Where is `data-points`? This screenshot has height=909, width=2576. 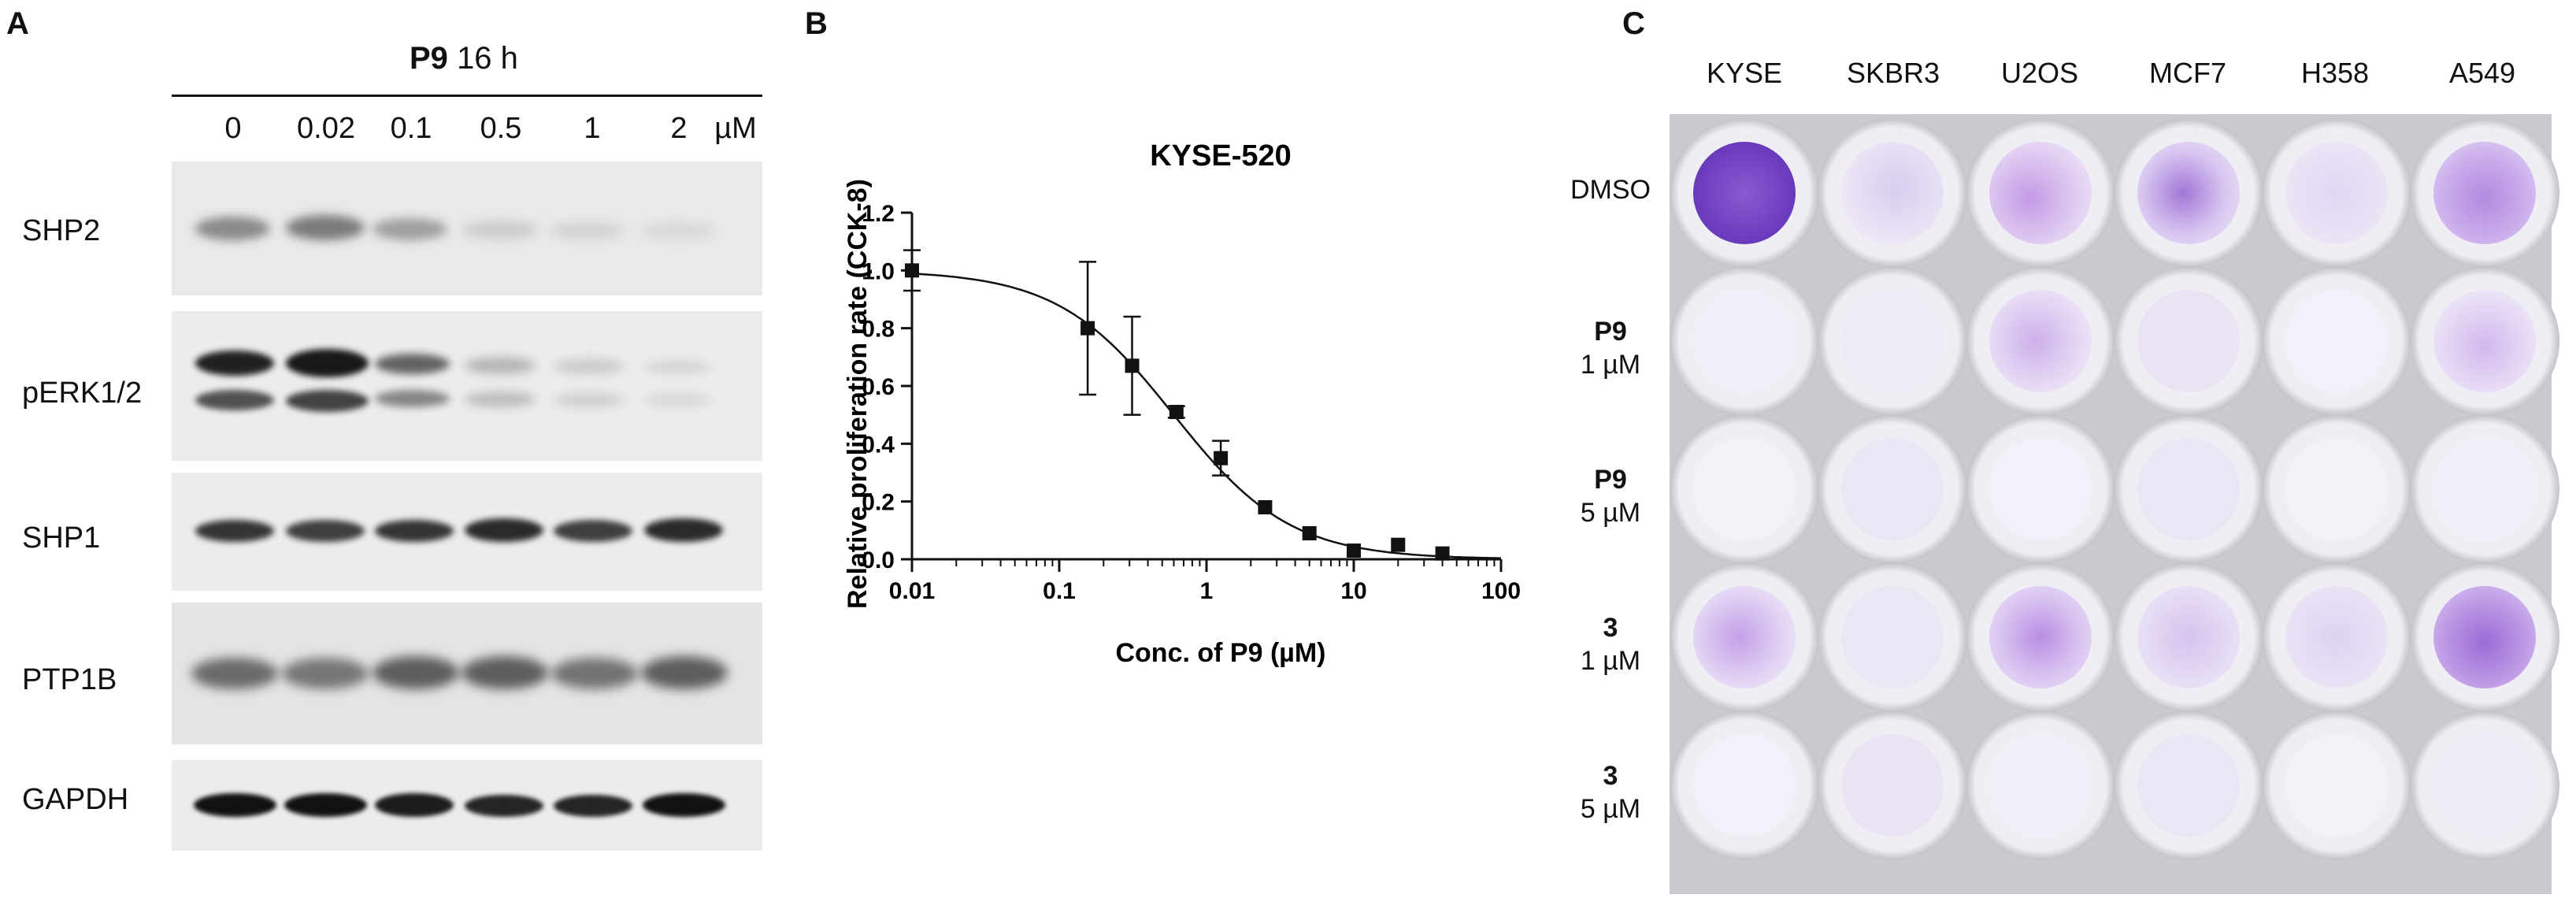 data-points is located at coordinates (1176, 405).